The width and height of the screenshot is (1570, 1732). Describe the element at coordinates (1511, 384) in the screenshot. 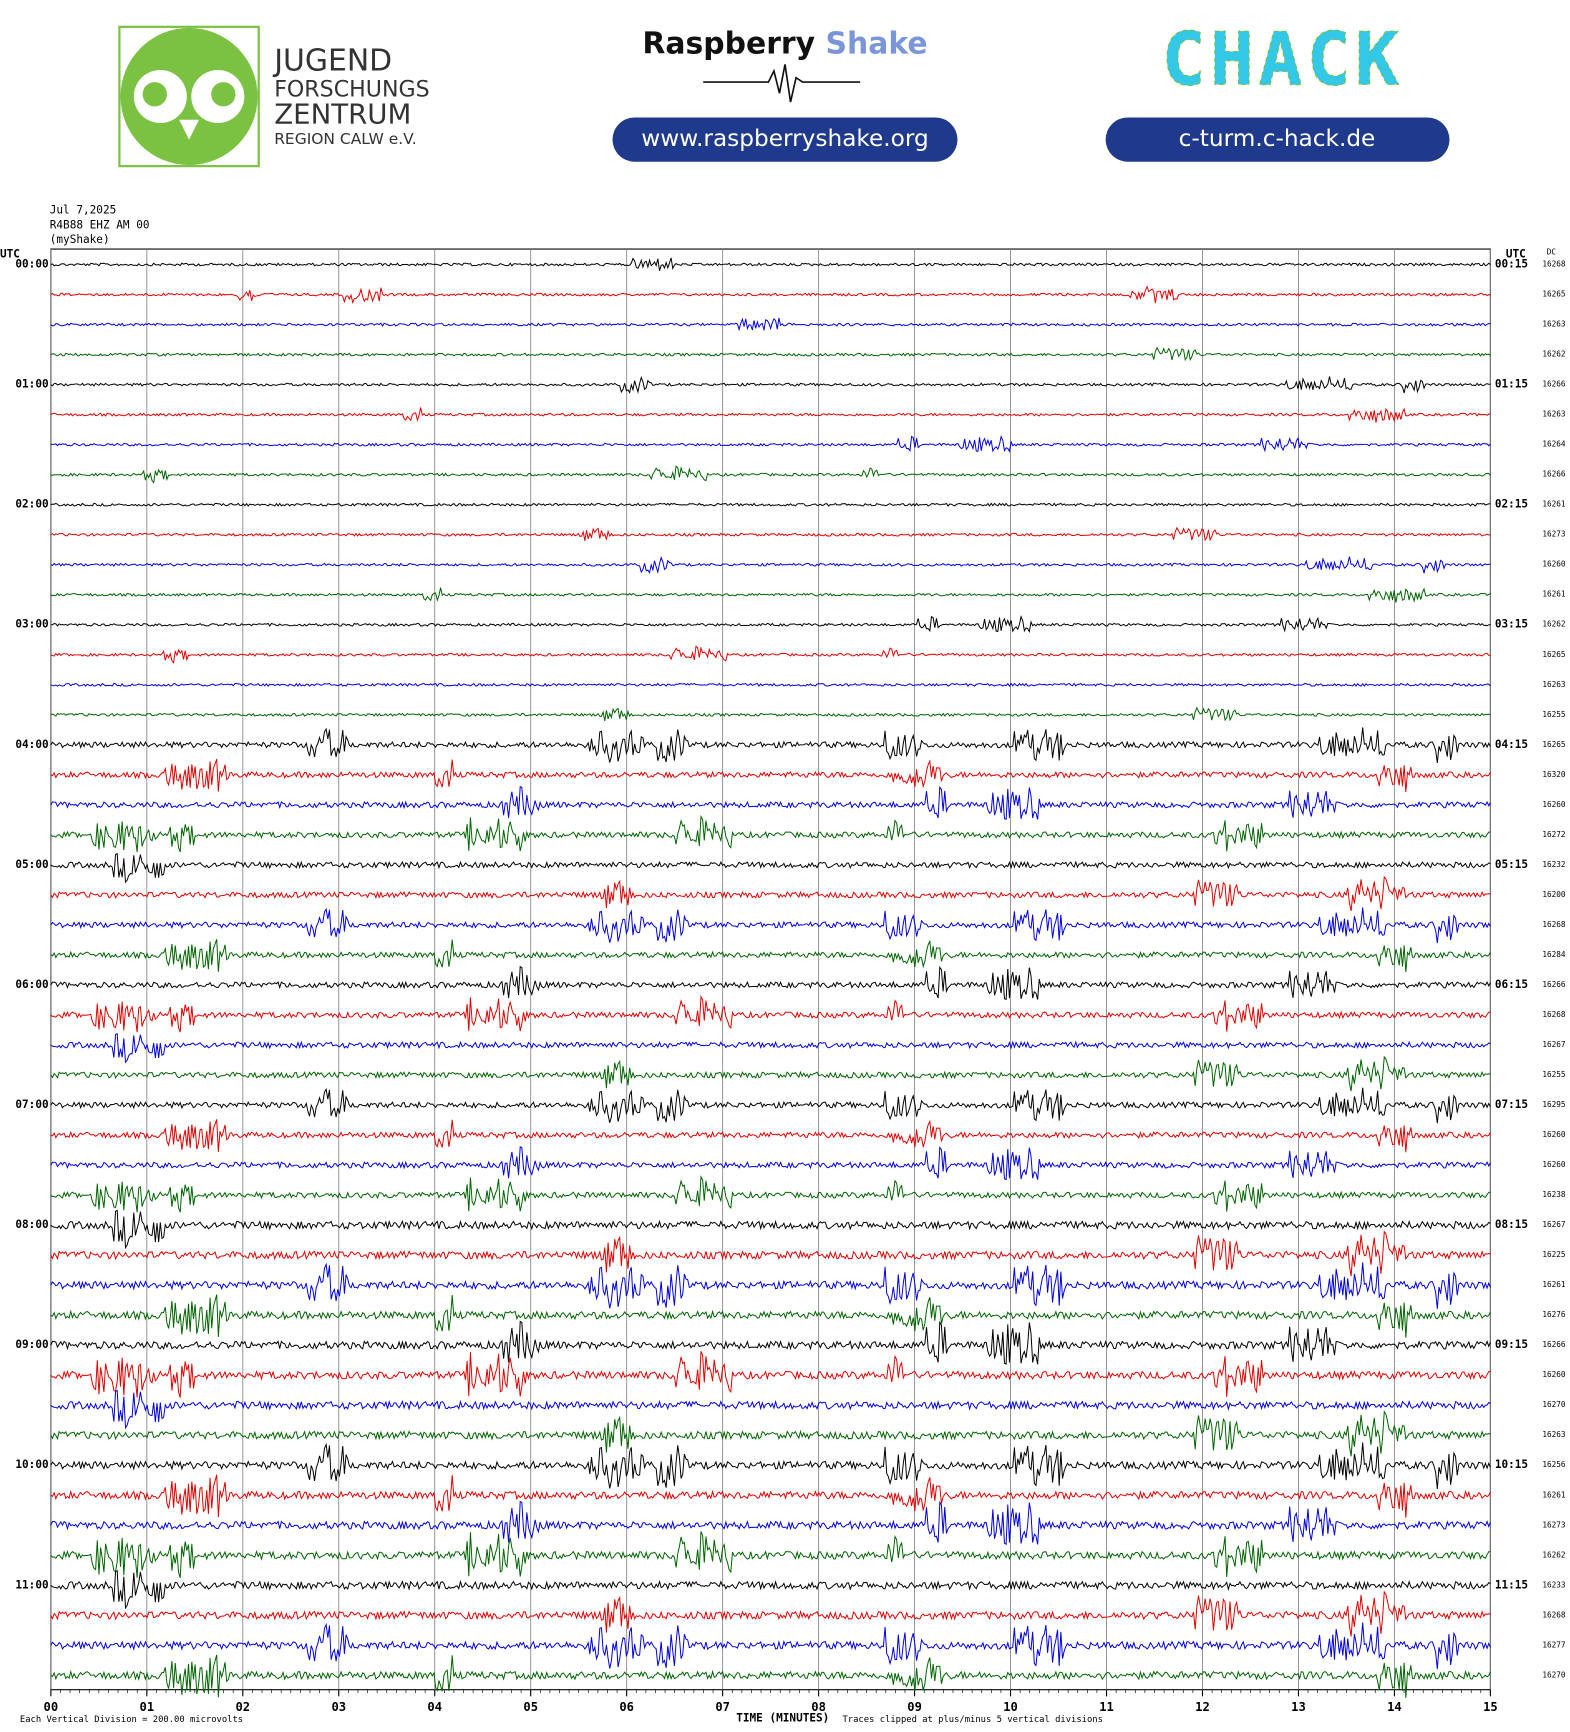

I see `right-time-label: 01:15` at that location.